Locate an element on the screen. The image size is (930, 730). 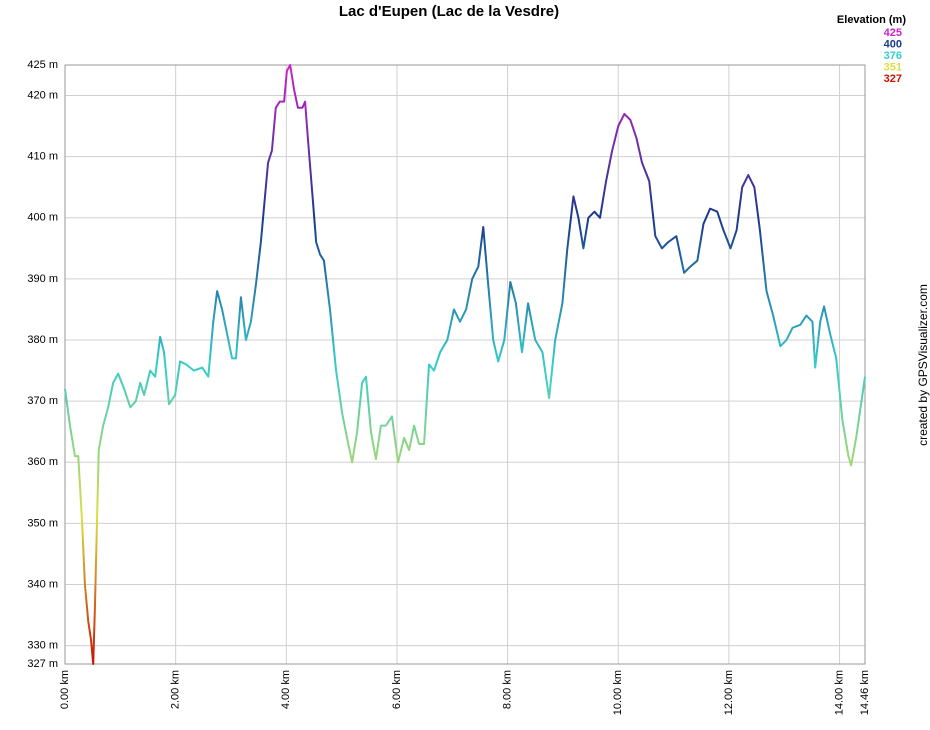
legend-title: Elevation (m) is located at coordinates (871, 20).